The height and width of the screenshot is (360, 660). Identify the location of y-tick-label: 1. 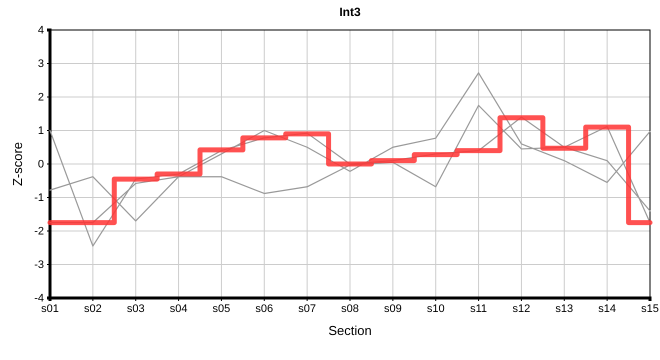
(41, 131).